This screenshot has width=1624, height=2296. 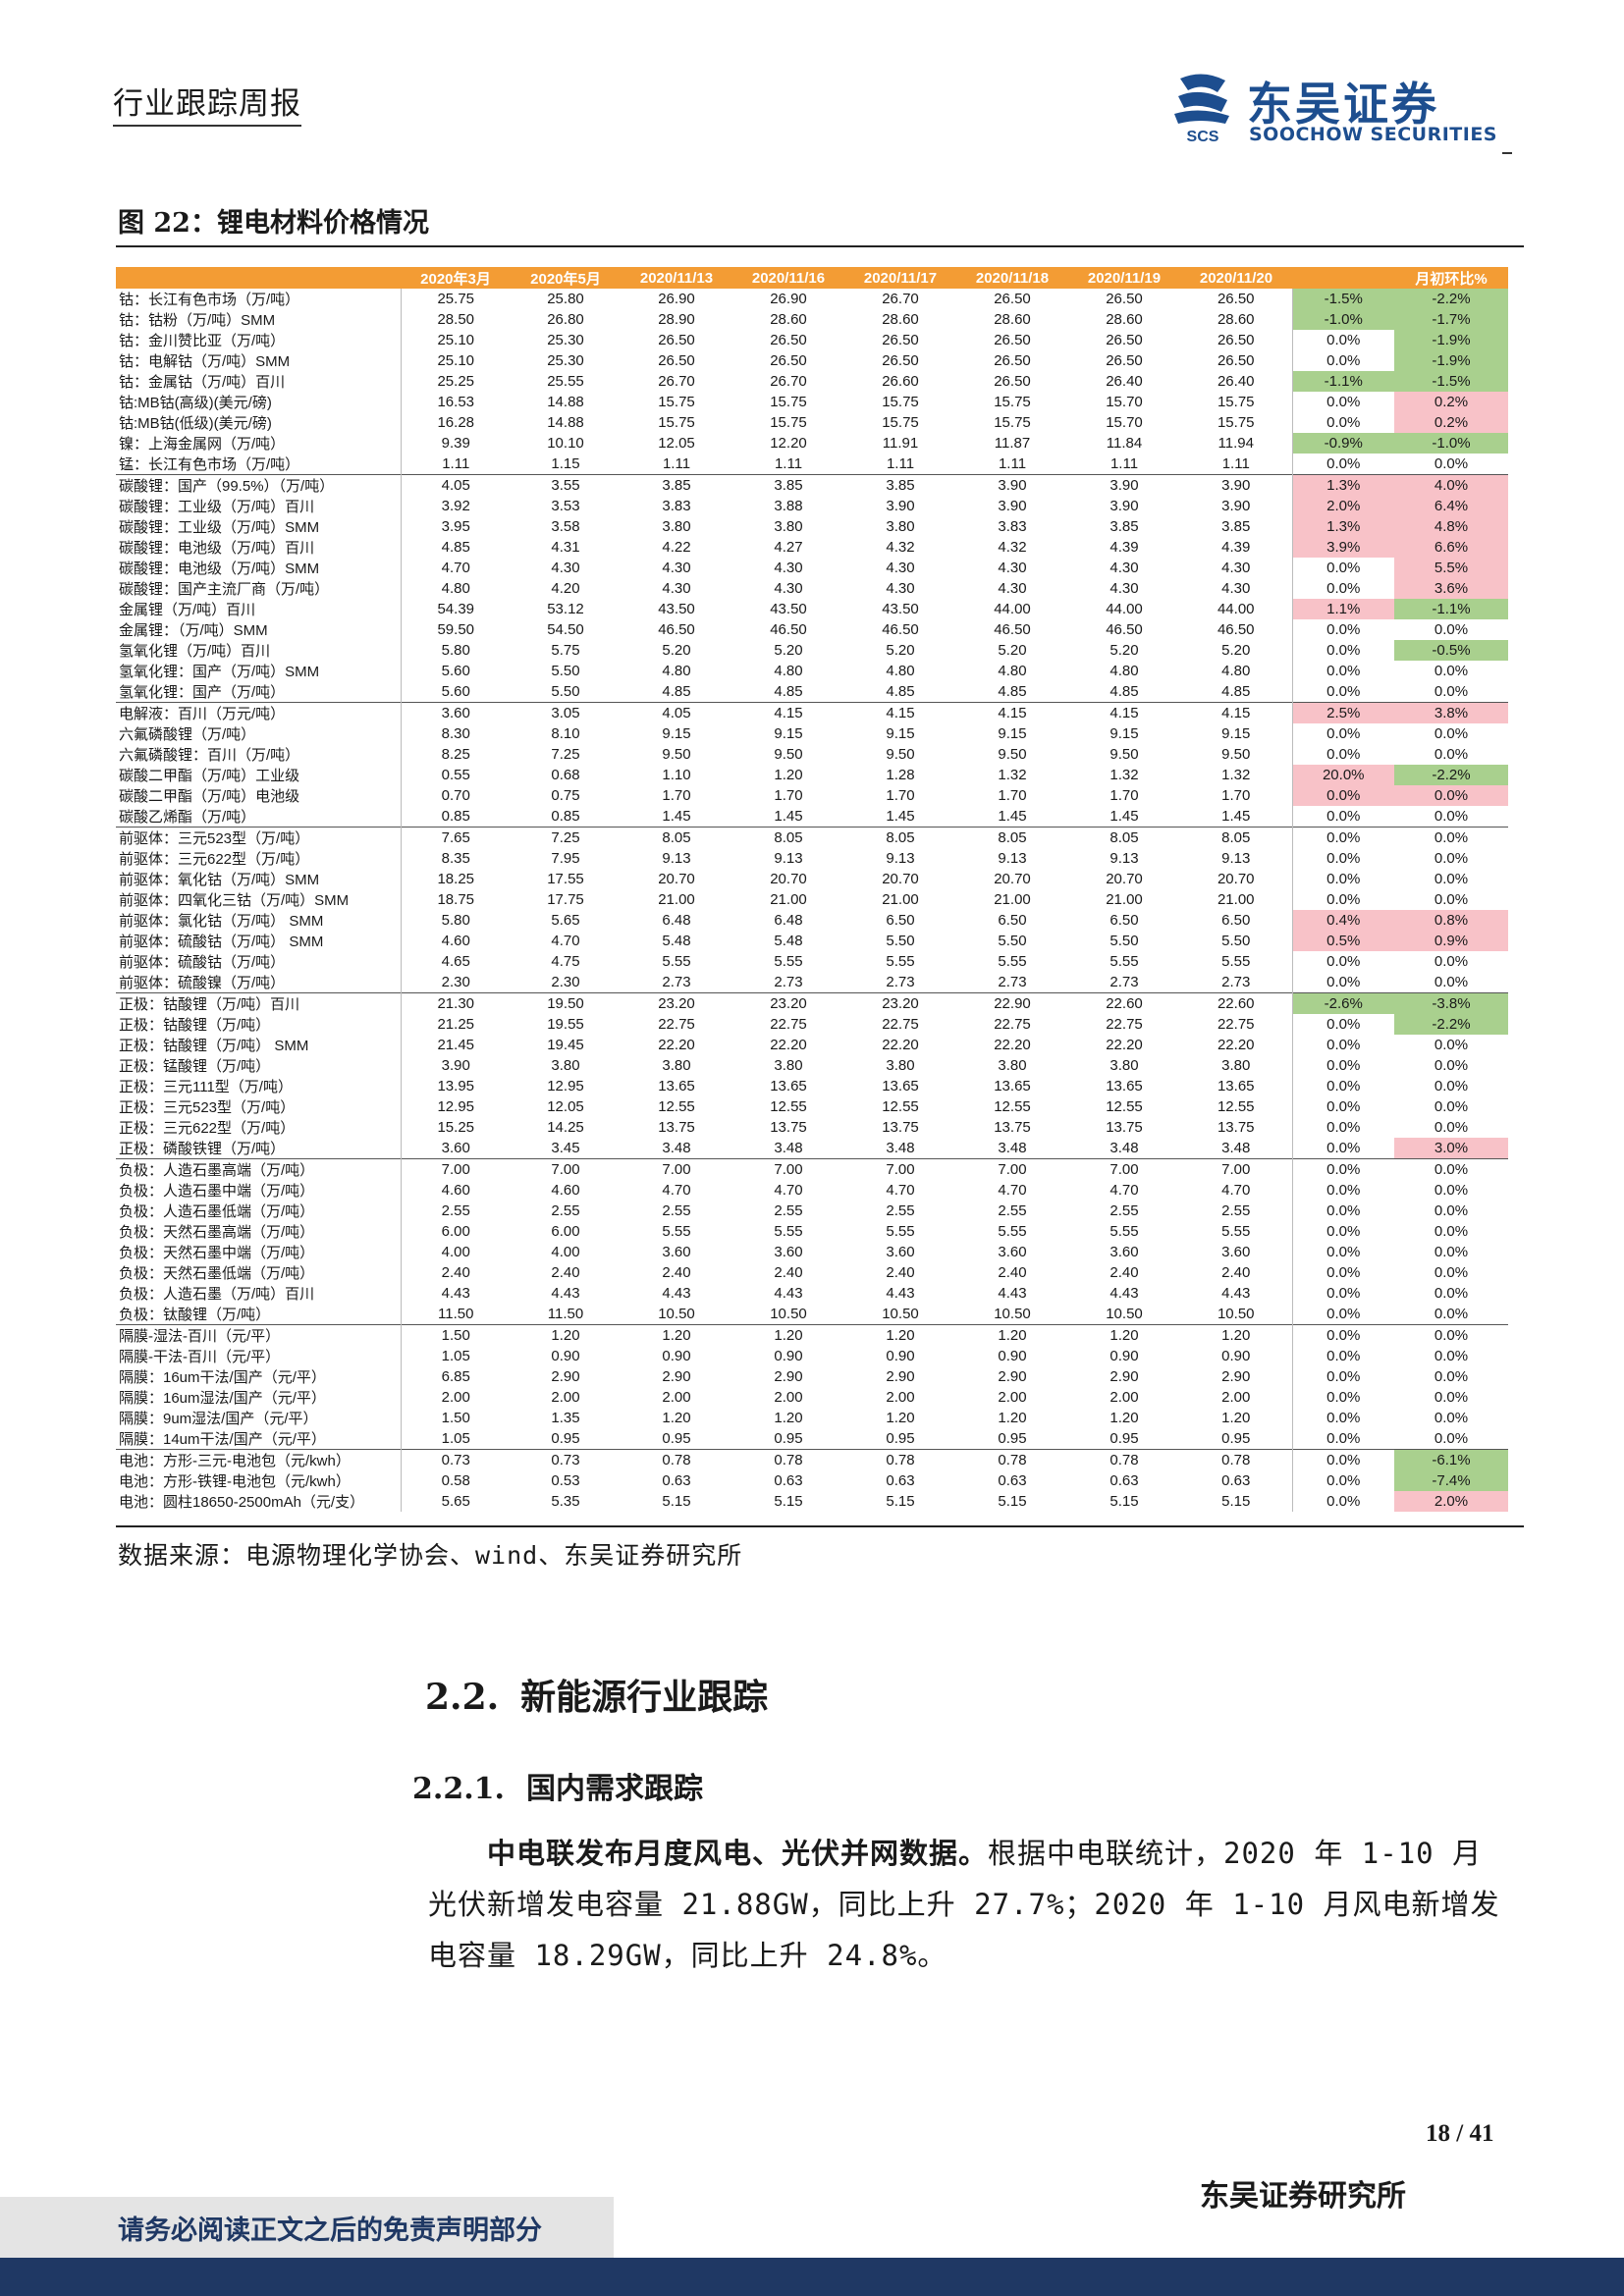 What do you see at coordinates (900, 1003) in the screenshot?
I see `price-cell: 23.20` at bounding box center [900, 1003].